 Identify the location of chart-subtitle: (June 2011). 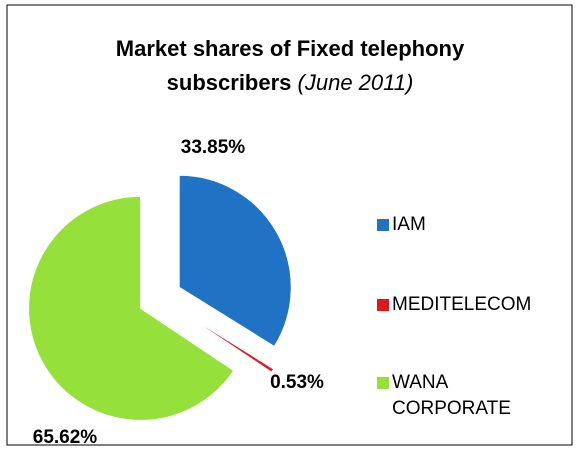
(355, 82).